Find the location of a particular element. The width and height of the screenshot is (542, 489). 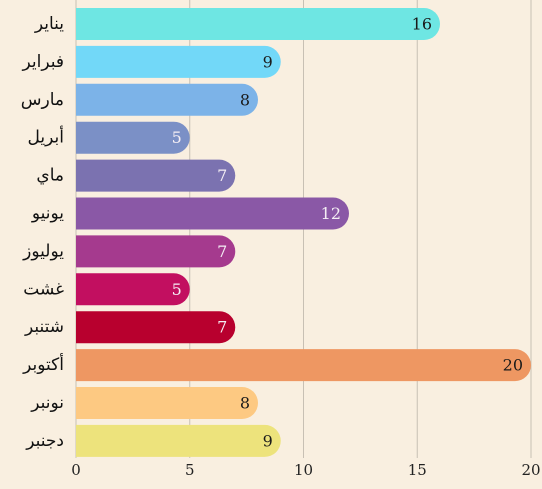

y-tick-label: أكتوبر is located at coordinates (43, 364).